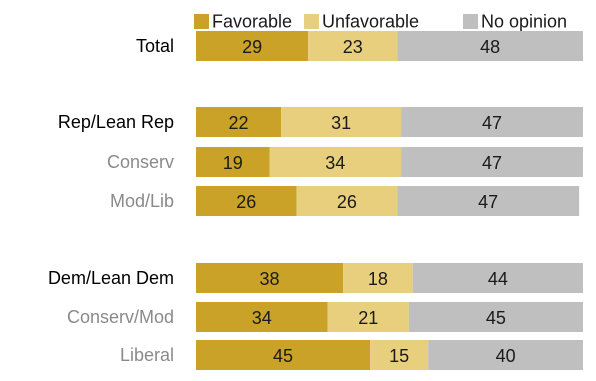 This screenshot has width=596, height=381. I want to click on legend-label-1: Unfavorable, so click(370, 22).